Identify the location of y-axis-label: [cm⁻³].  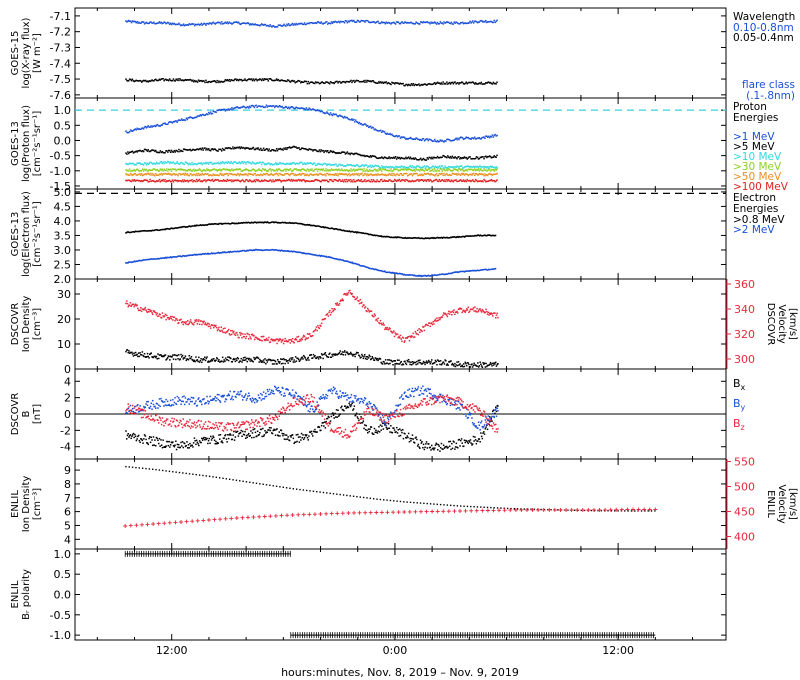
(37, 324).